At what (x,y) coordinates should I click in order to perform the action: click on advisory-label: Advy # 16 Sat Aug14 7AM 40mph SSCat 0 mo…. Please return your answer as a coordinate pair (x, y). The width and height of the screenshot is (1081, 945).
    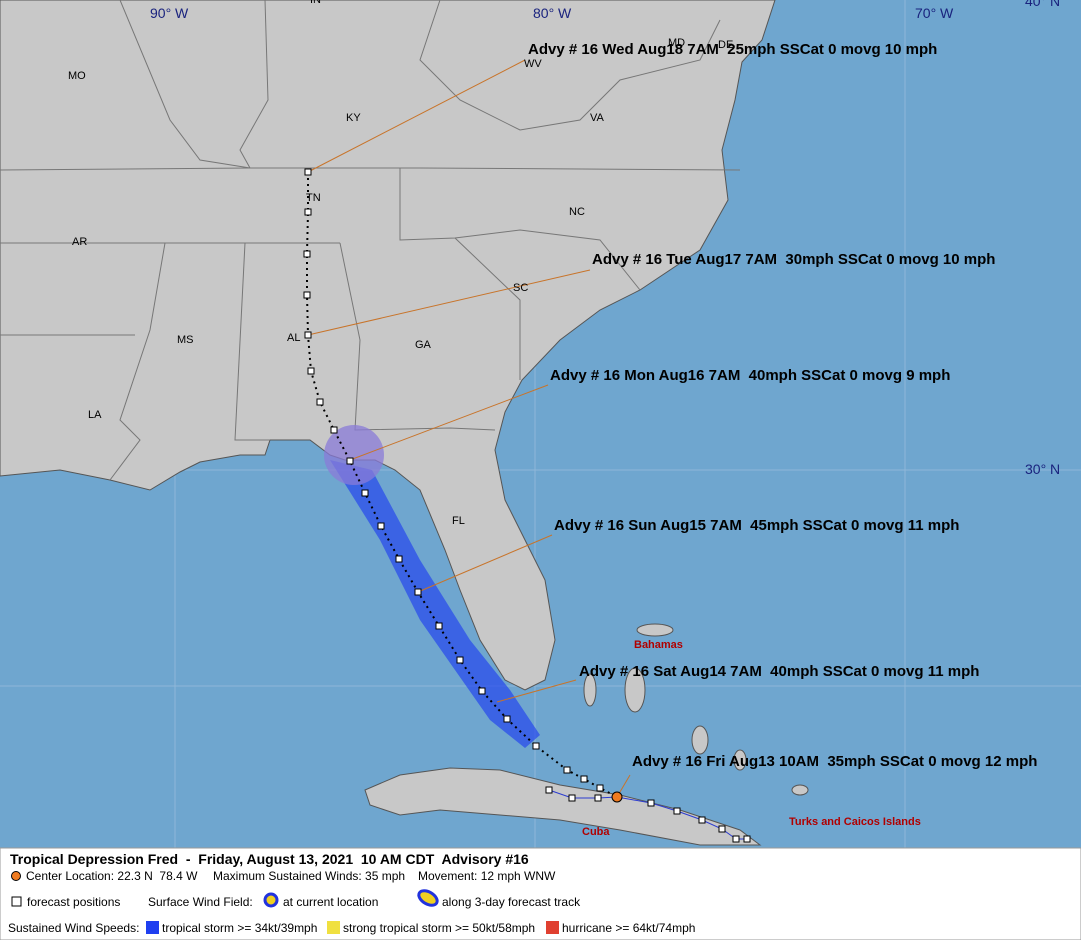
    Looking at the image, I should click on (779, 671).